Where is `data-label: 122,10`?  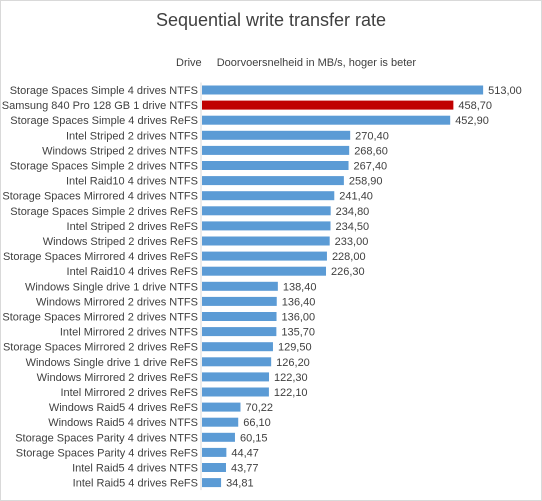 data-label: 122,10 is located at coordinates (291, 393).